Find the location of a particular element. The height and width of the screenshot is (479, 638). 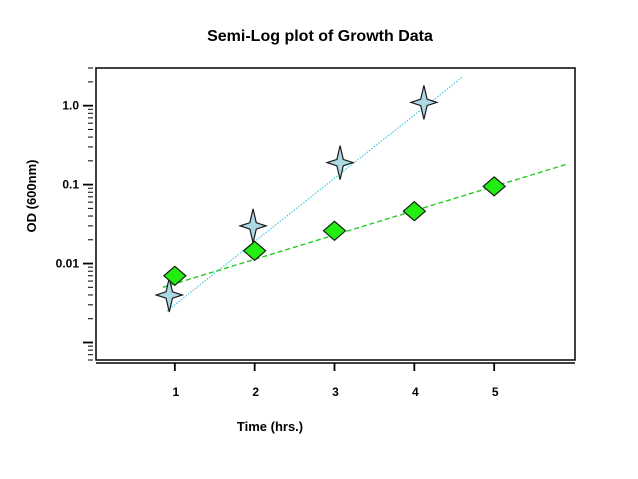

x-tick-label: 5 is located at coordinates (495, 392).